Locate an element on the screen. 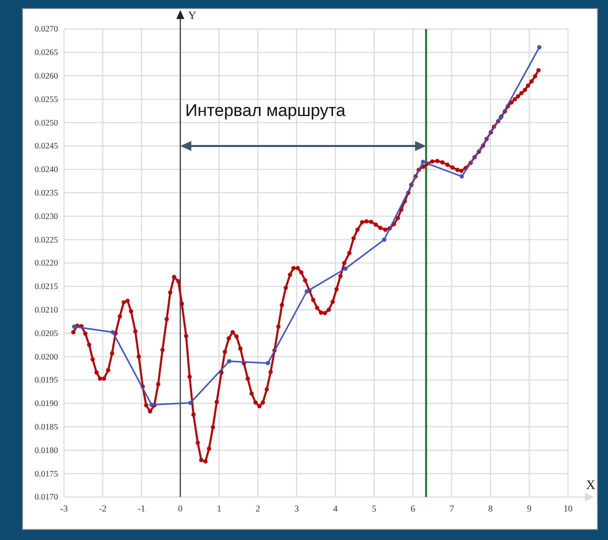 This screenshot has height=540, width=608. x-tick-label: -3 is located at coordinates (64, 508).